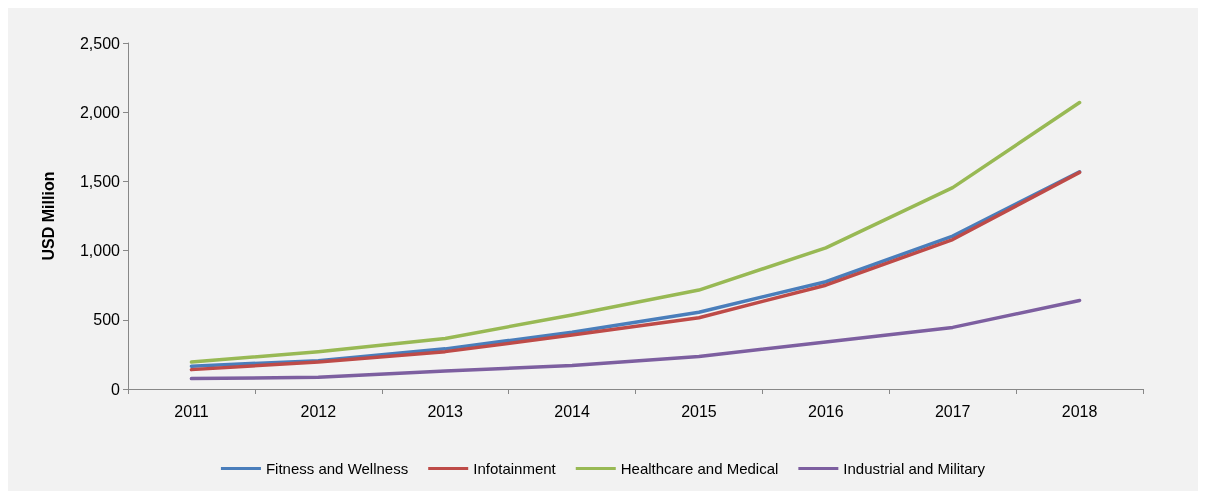 Image resolution: width=1206 pixels, height=499 pixels. I want to click on x-tick-label: 2017, so click(952, 411).